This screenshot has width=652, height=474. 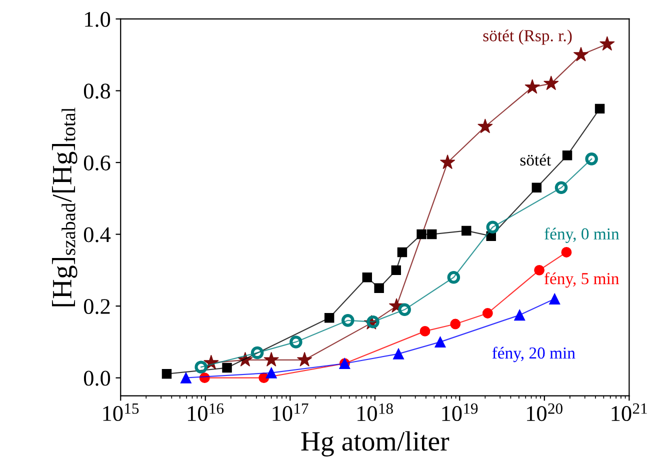 I want to click on y-tick-label: 0.0, so click(x=97, y=378).